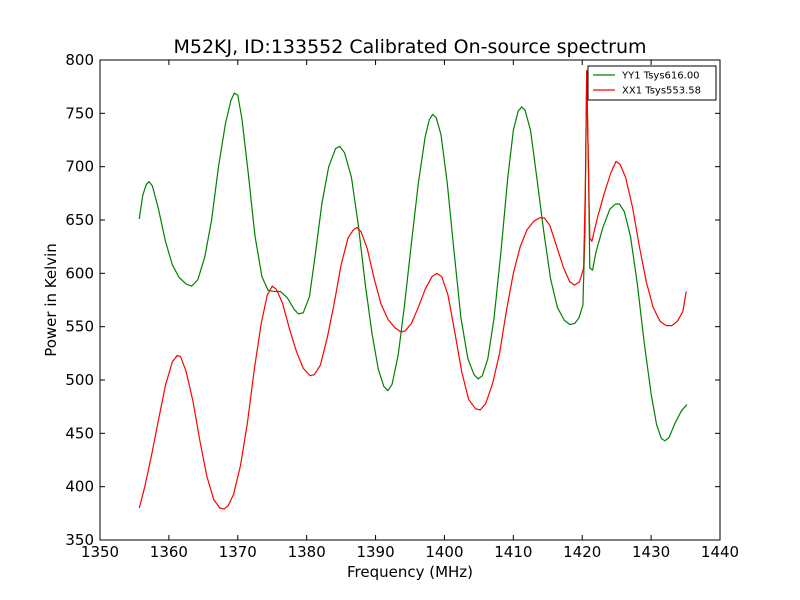 Image resolution: width=800 pixels, height=600 pixels. I want to click on x-tick-label: 1390, so click(375, 552).